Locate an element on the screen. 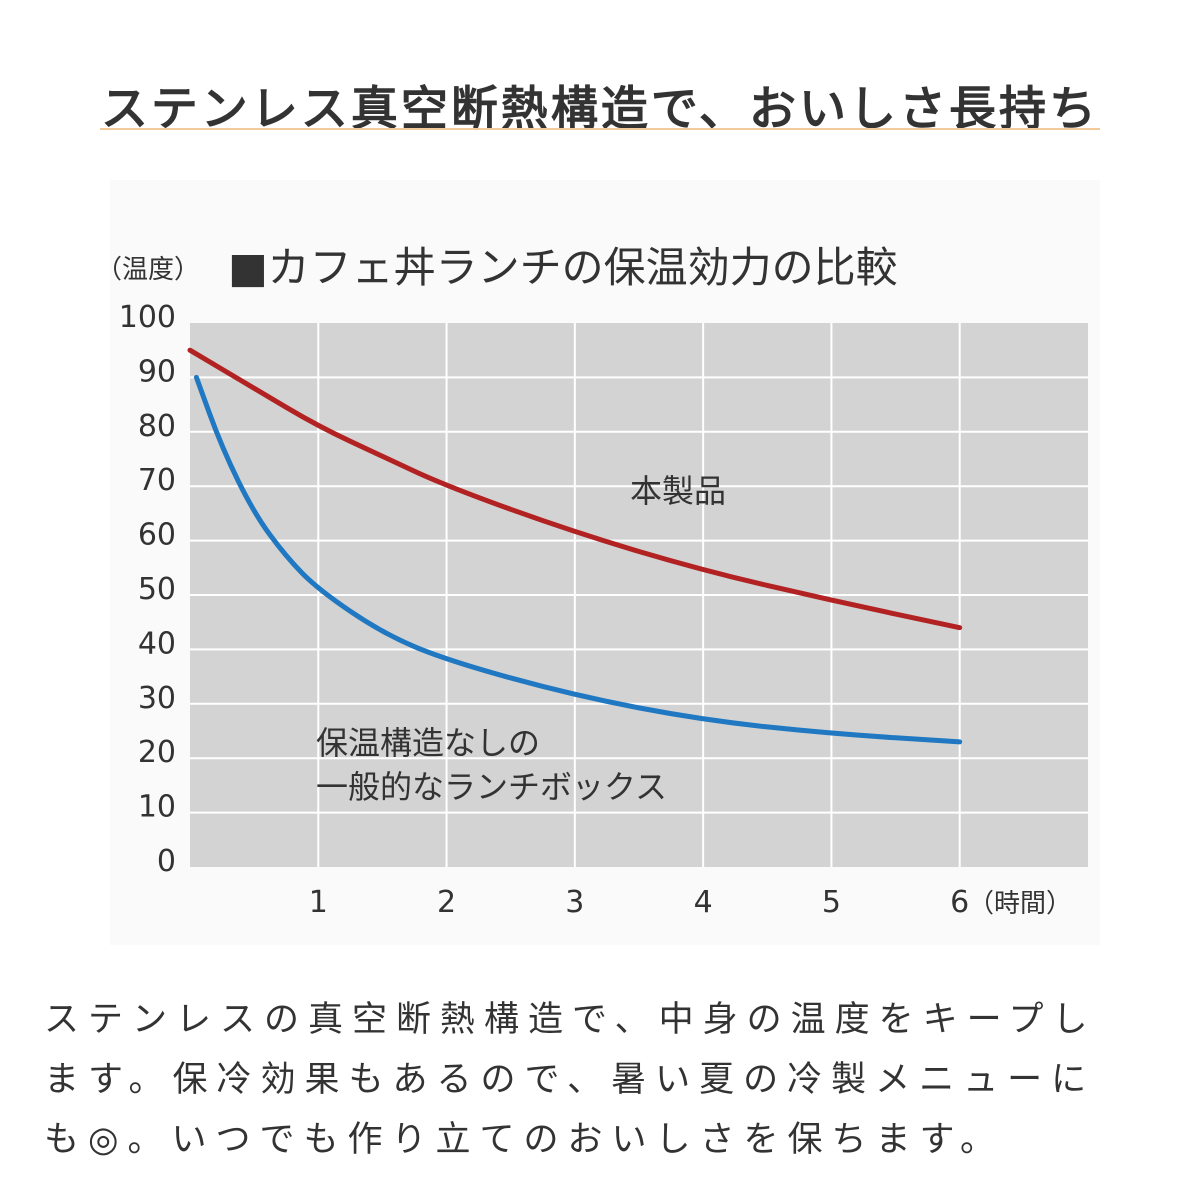 The height and width of the screenshot is (1200, 1200). description-line: ステンレスの真空断熱構造で、中身の温度をキープし is located at coordinates (570, 1020).